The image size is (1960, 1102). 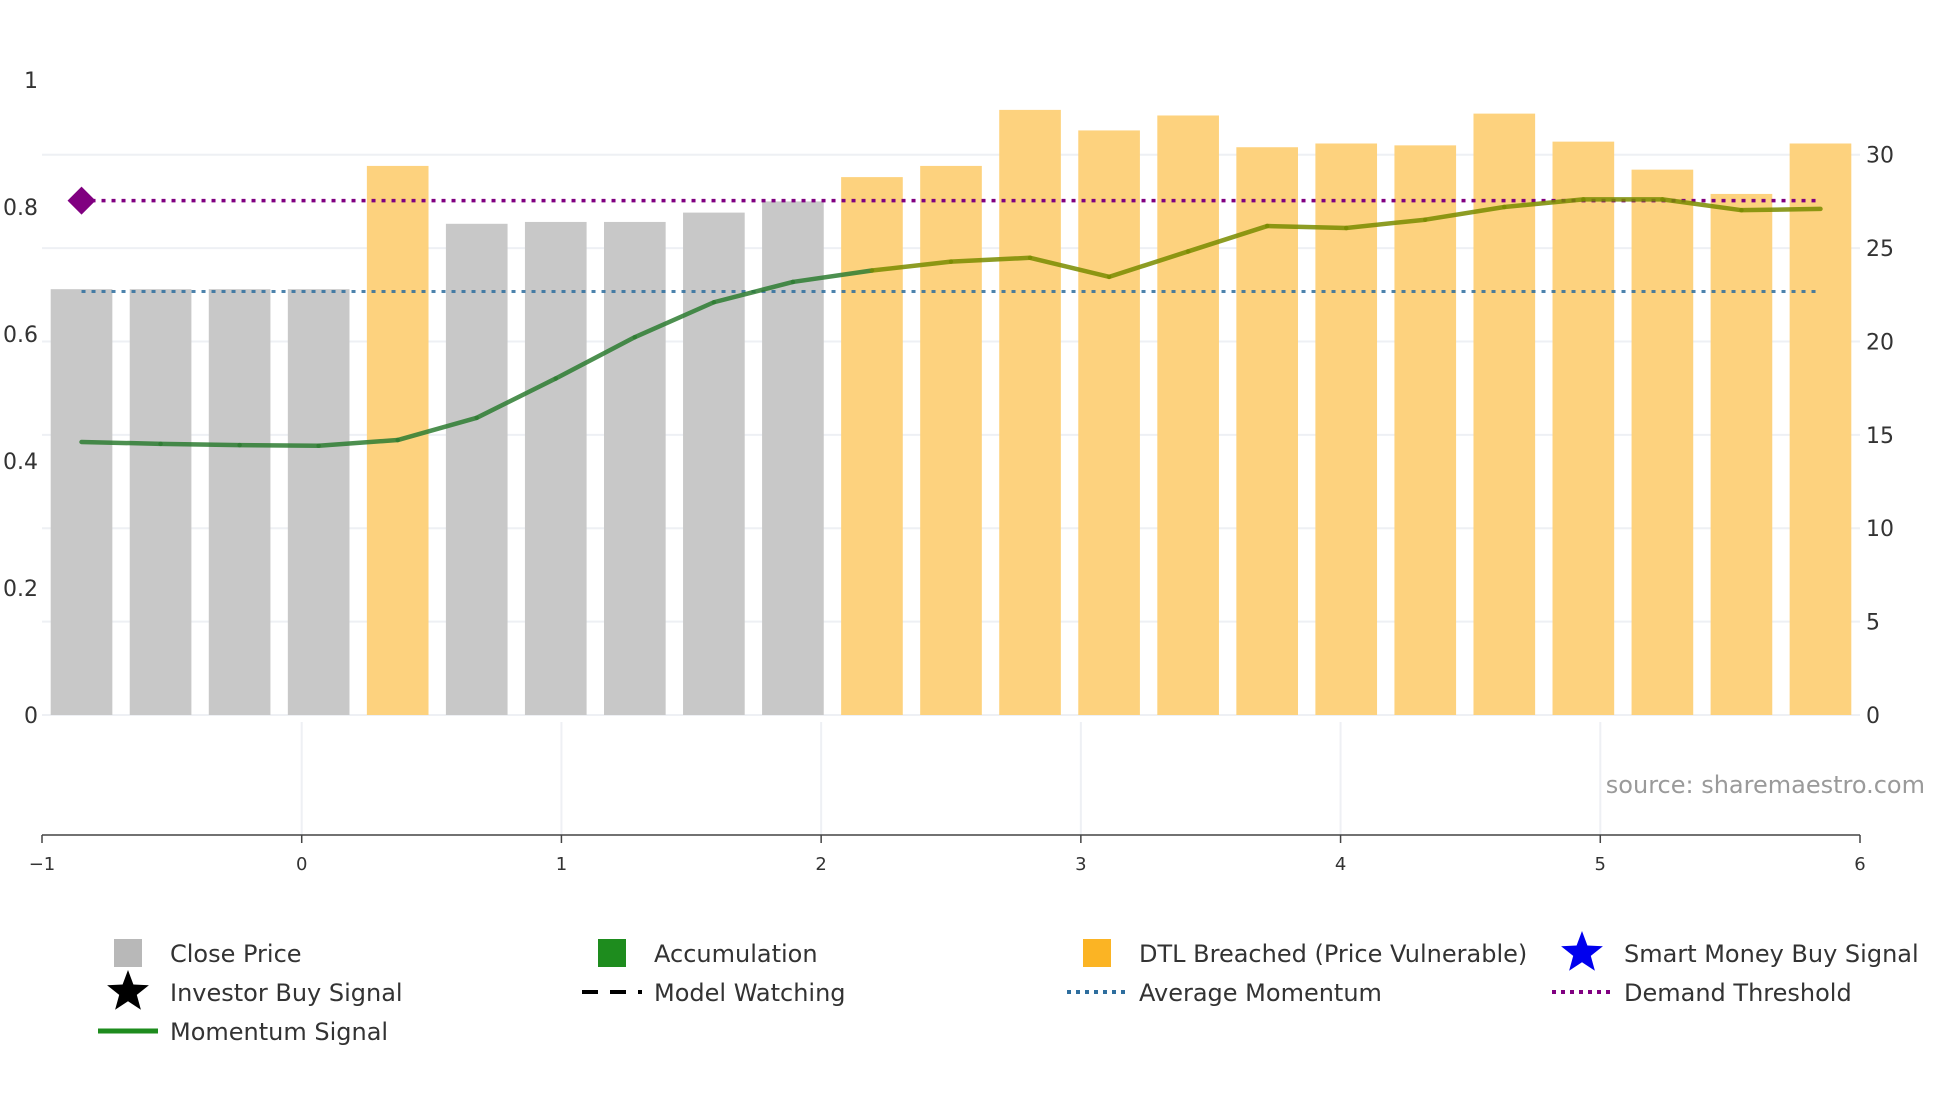 What do you see at coordinates (301, 864) in the screenshot?
I see `bottom-axis-tick: 0` at bounding box center [301, 864].